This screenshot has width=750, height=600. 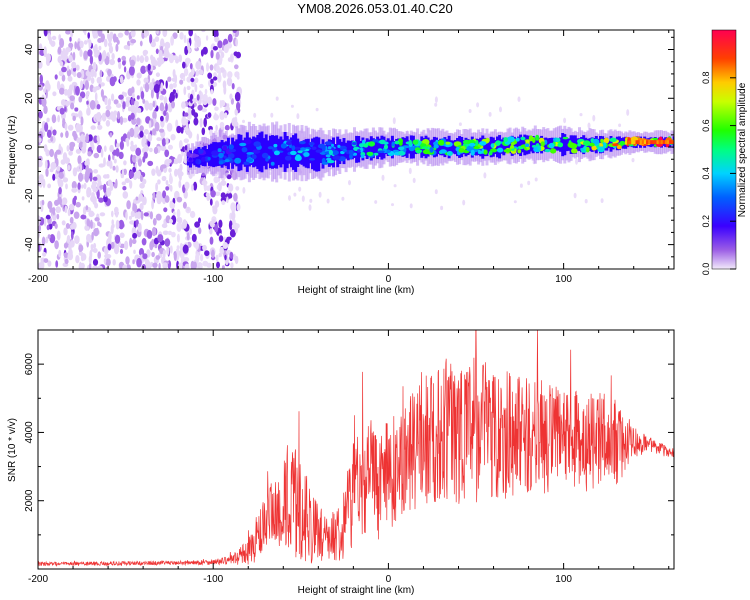 What do you see at coordinates (29, 98) in the screenshot?
I see `heatmap-y-tick-label: 20` at bounding box center [29, 98].